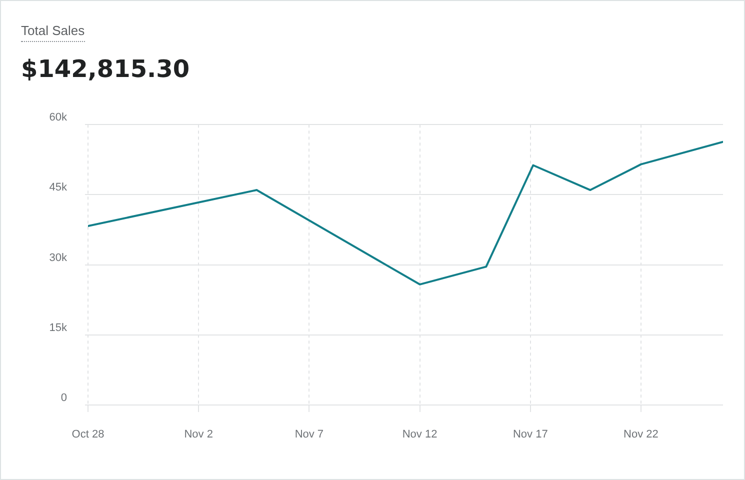 The image size is (745, 480). What do you see at coordinates (58, 118) in the screenshot?
I see `y-tick-label: 60k` at bounding box center [58, 118].